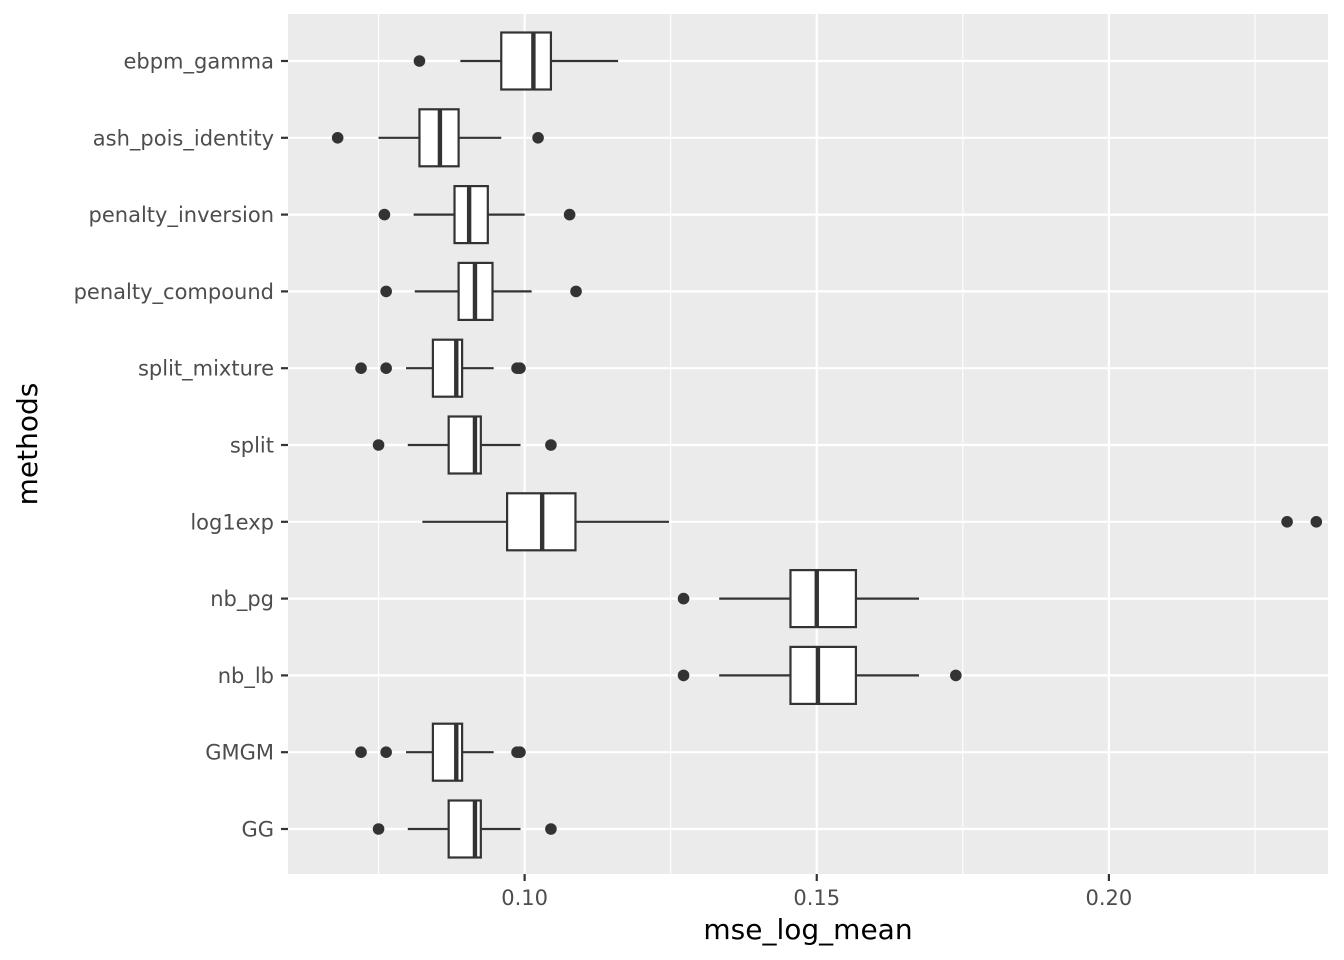 This screenshot has width=1344, height=960. I want to click on box-ebpm_gamma, so click(516, 61).